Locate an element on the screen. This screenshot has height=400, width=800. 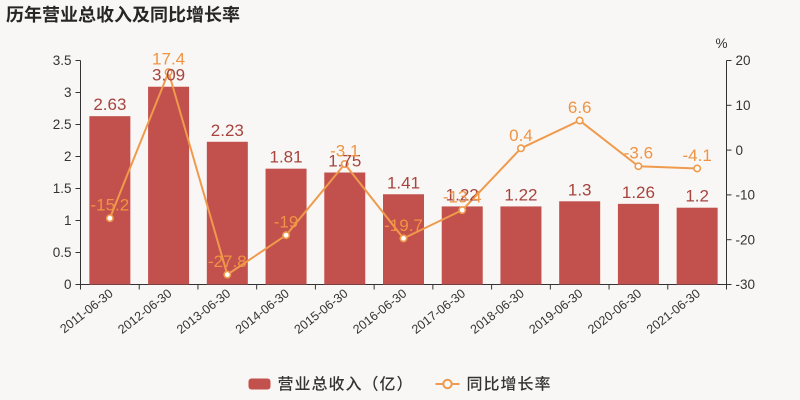
bar-value-label: 1.81 is located at coordinates (286, 157).